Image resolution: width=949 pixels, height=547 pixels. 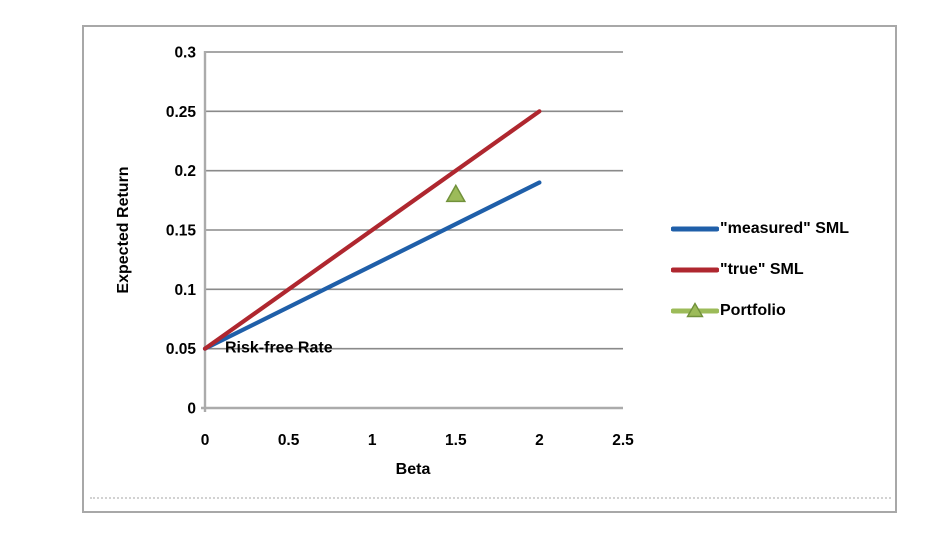 What do you see at coordinates (181, 231) in the screenshot?
I see `y-tick-label: 0.15` at bounding box center [181, 231].